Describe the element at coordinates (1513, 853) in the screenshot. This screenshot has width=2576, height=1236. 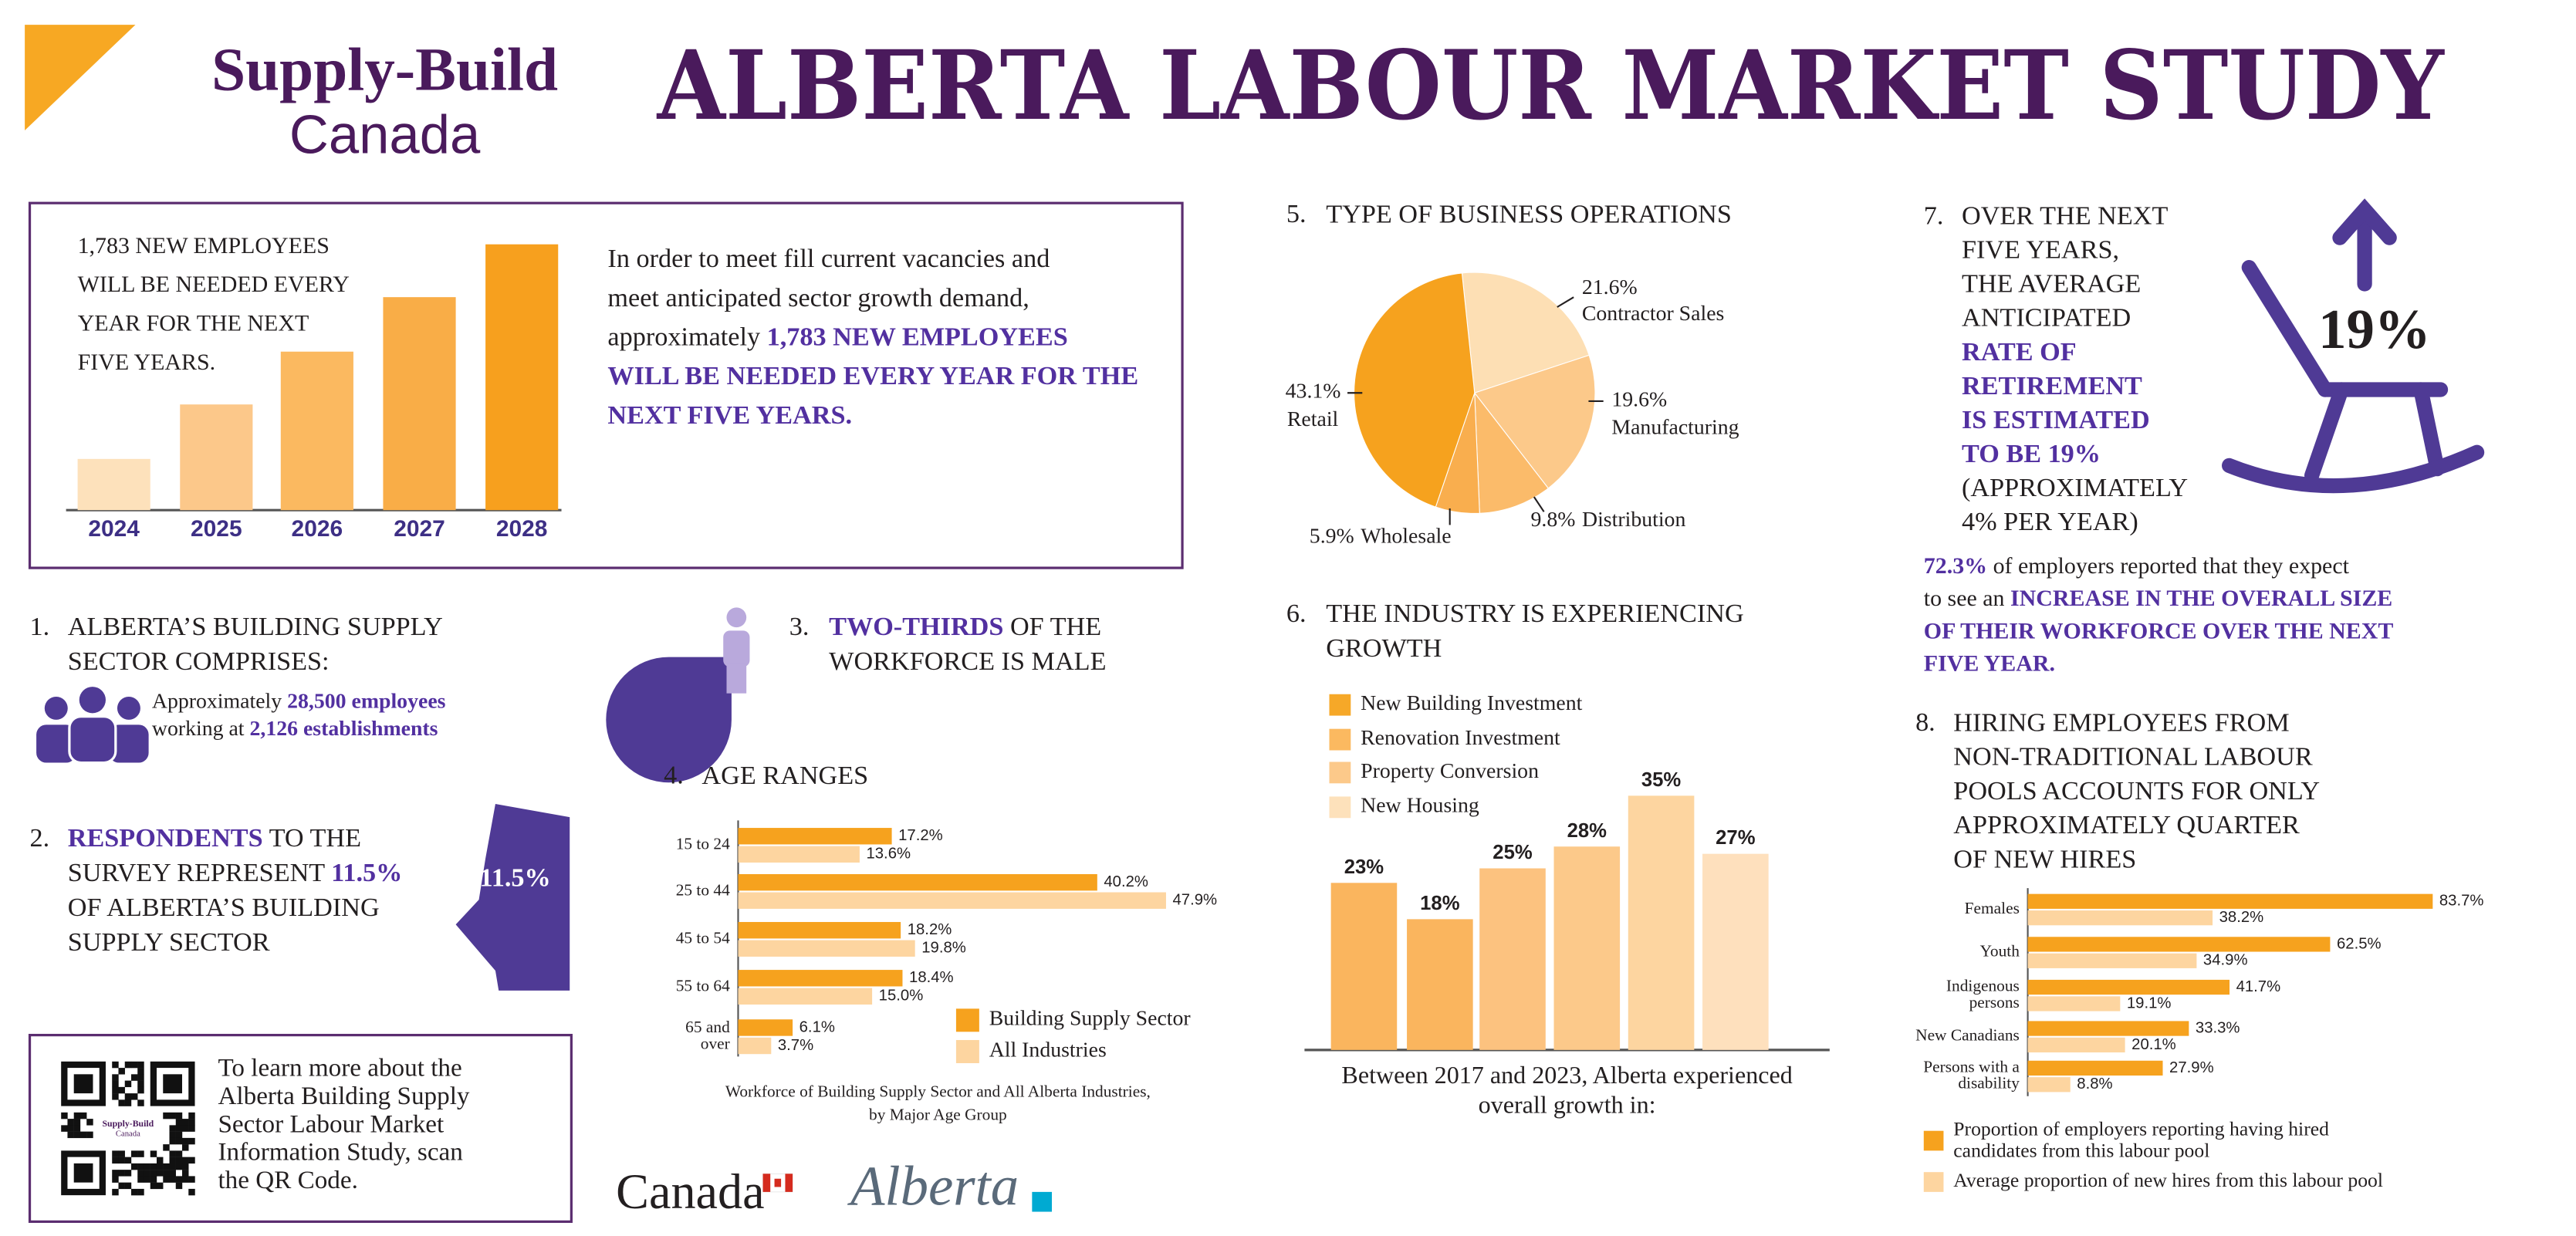
I see `value-label: 25%` at that location.